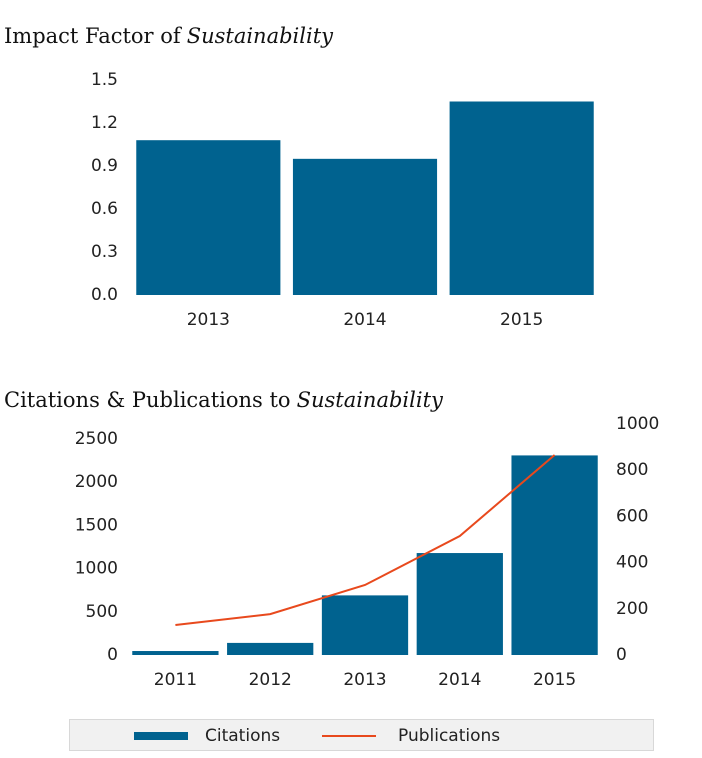 The height and width of the screenshot is (758, 702). What do you see at coordinates (104, 166) in the screenshot?
I see `y-tick-label: 0.9` at bounding box center [104, 166].